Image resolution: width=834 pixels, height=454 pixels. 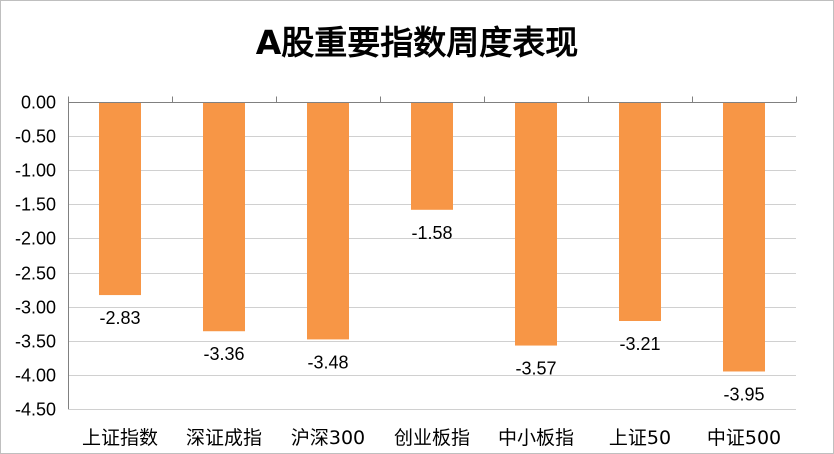 What do you see at coordinates (119, 318) in the screenshot?
I see `data-label: -2.83` at bounding box center [119, 318].